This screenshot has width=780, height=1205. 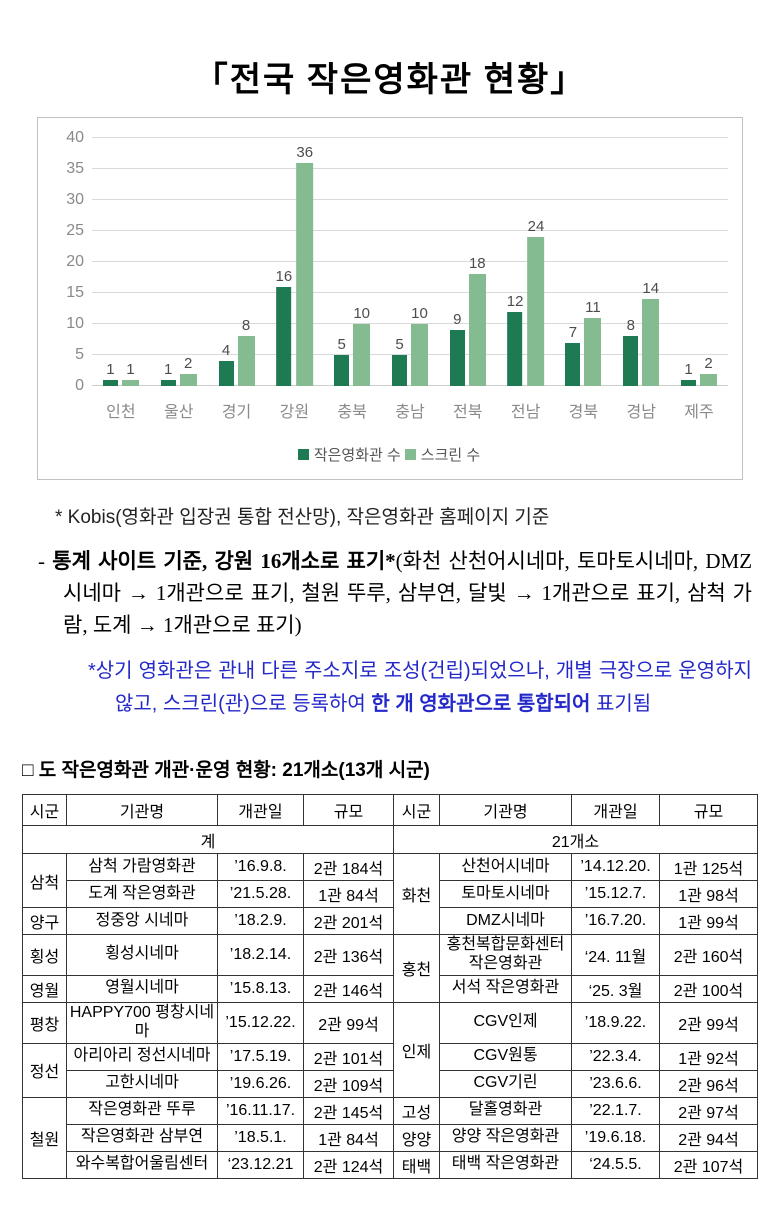 I want to click on table-cell-sigun: 인제, so click(x=416, y=1049).